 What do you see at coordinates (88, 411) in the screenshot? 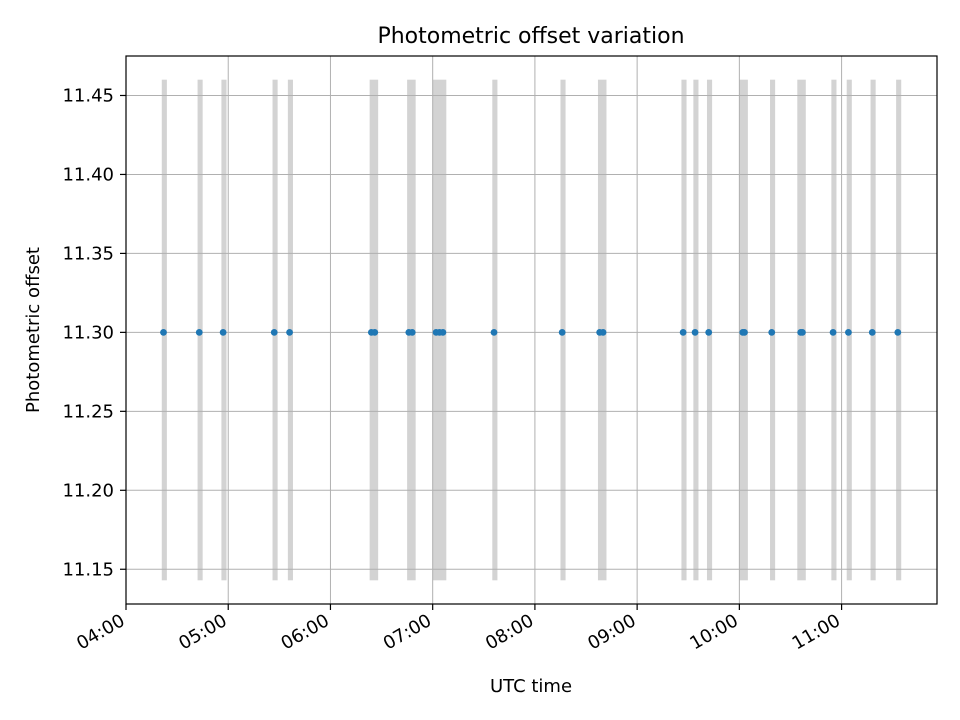
I see `y-tick-label: 11.25` at bounding box center [88, 411].